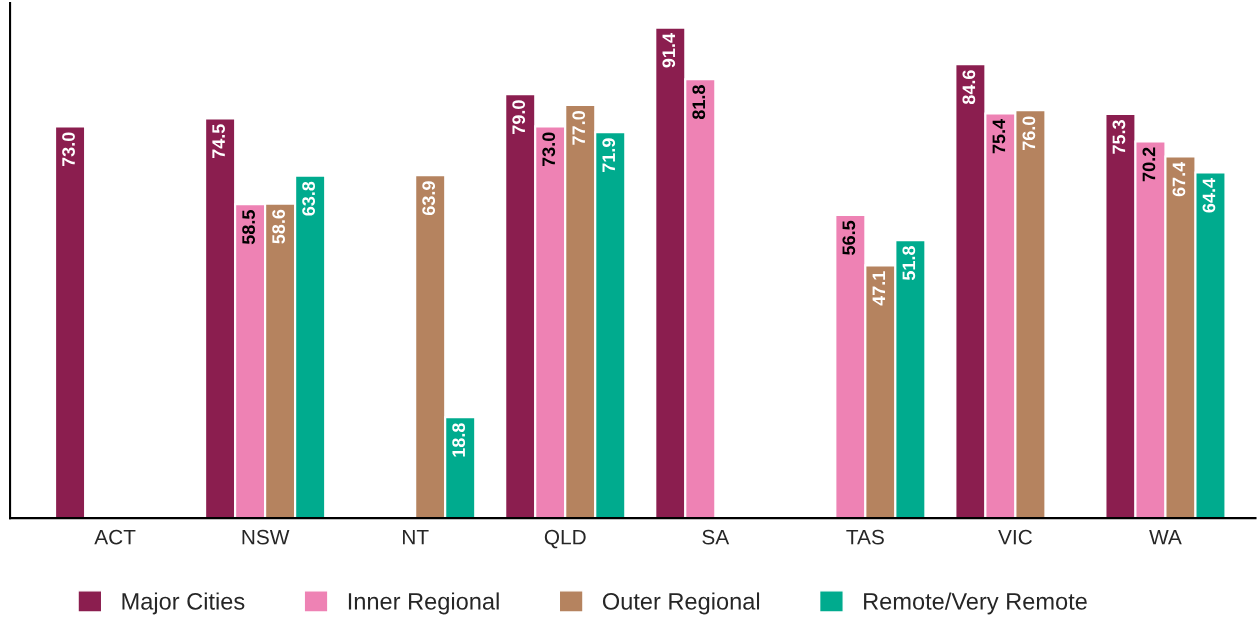  What do you see at coordinates (716, 537) in the screenshot?
I see `x-tick-label: SA` at bounding box center [716, 537].